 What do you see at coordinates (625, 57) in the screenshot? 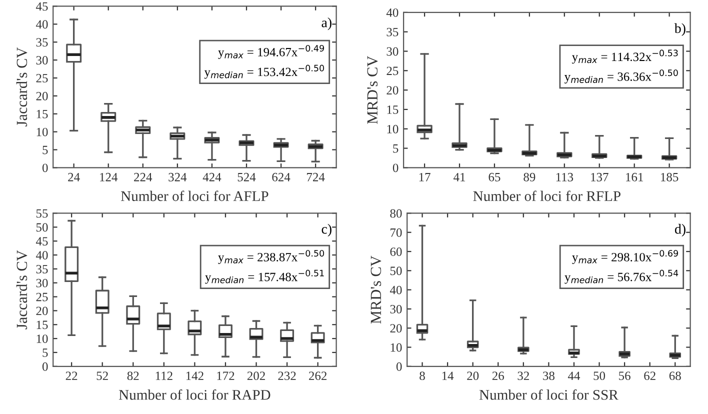
I see `annotation: y$_{max}$ = 114.32x$^{−0.53}$` at bounding box center [625, 57].